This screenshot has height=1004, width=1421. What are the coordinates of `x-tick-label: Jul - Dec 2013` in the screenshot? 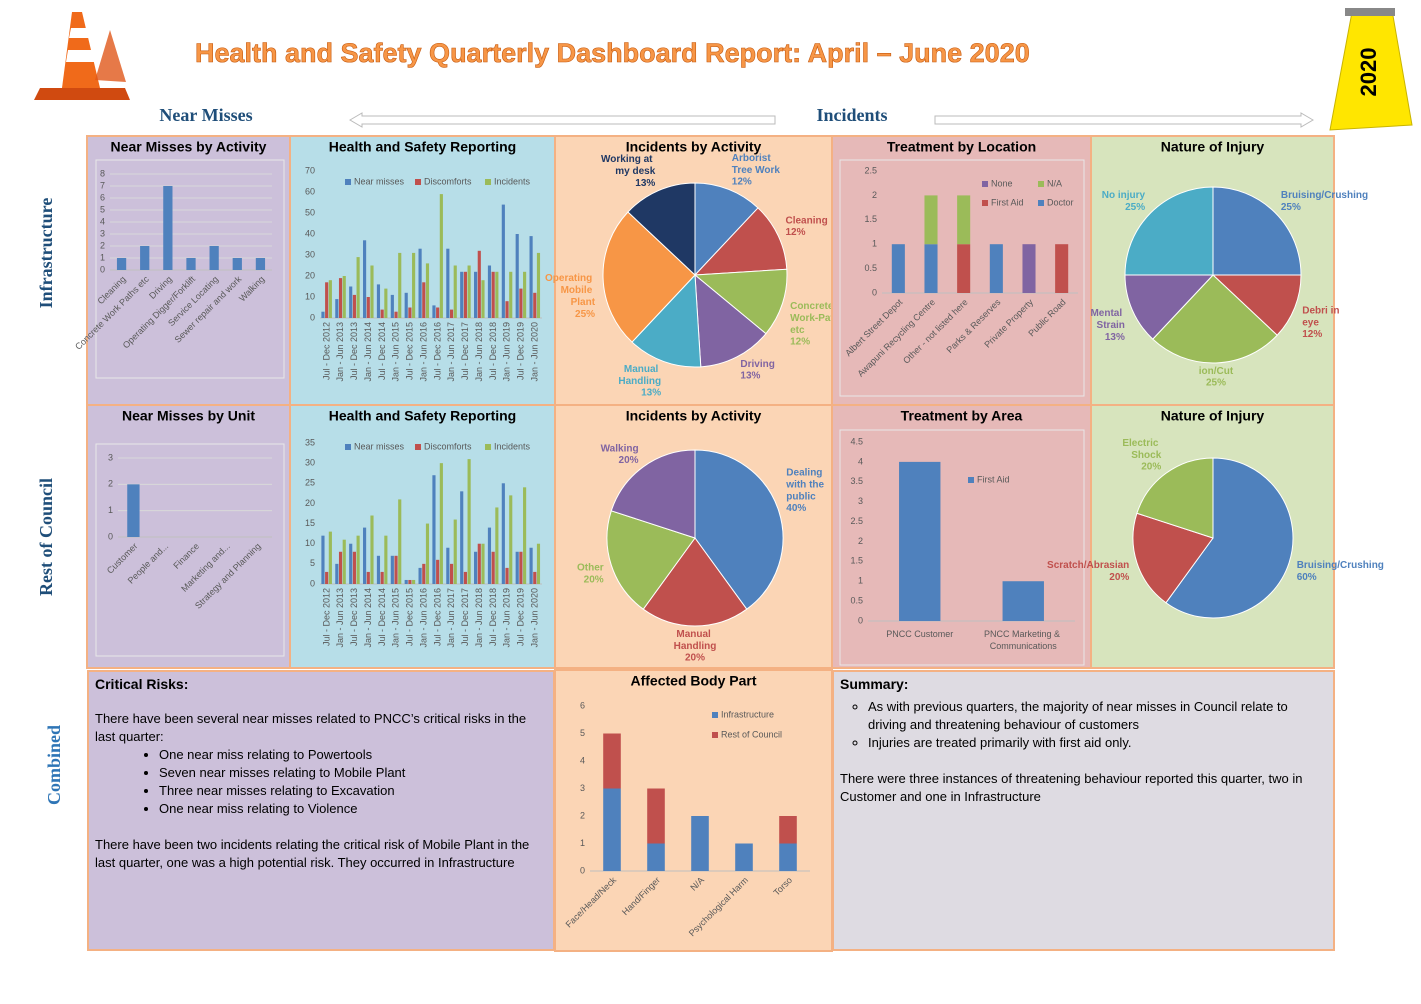 It's located at (354, 617).